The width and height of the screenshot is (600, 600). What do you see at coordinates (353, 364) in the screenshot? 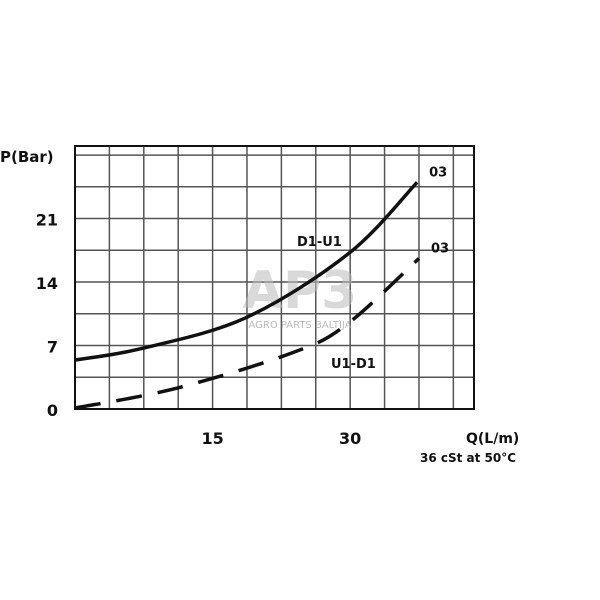
I see `series-label-u1-d1: U1-D1` at bounding box center [353, 364].